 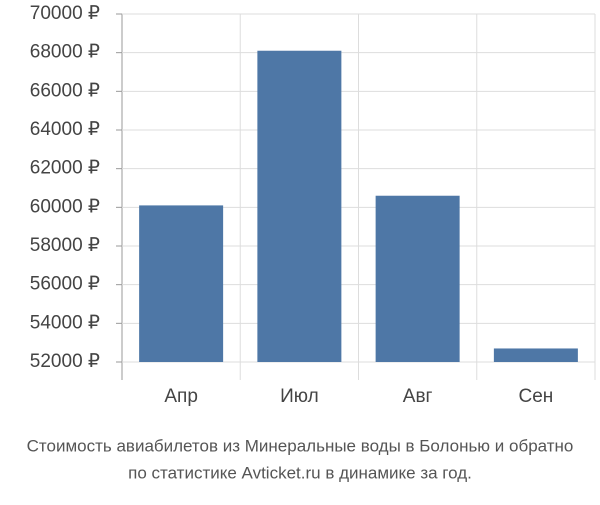 I want to click on y-tick-label: 64000 ₽, so click(x=65, y=129).